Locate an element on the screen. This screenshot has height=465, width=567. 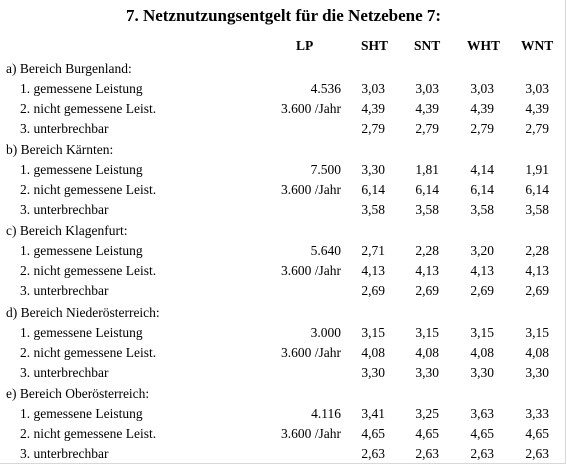
cell-wnt: 2,79 is located at coordinates (537, 128).